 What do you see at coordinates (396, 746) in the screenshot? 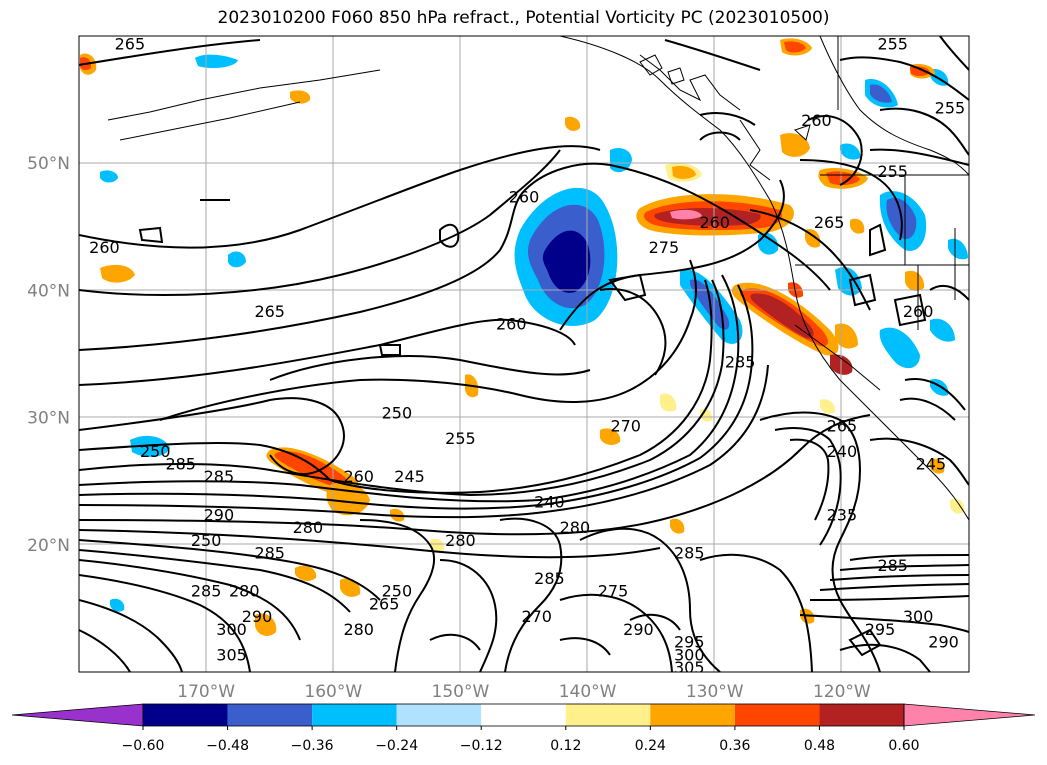
I see `colorbar-tick-label: −0.24` at bounding box center [396, 746].